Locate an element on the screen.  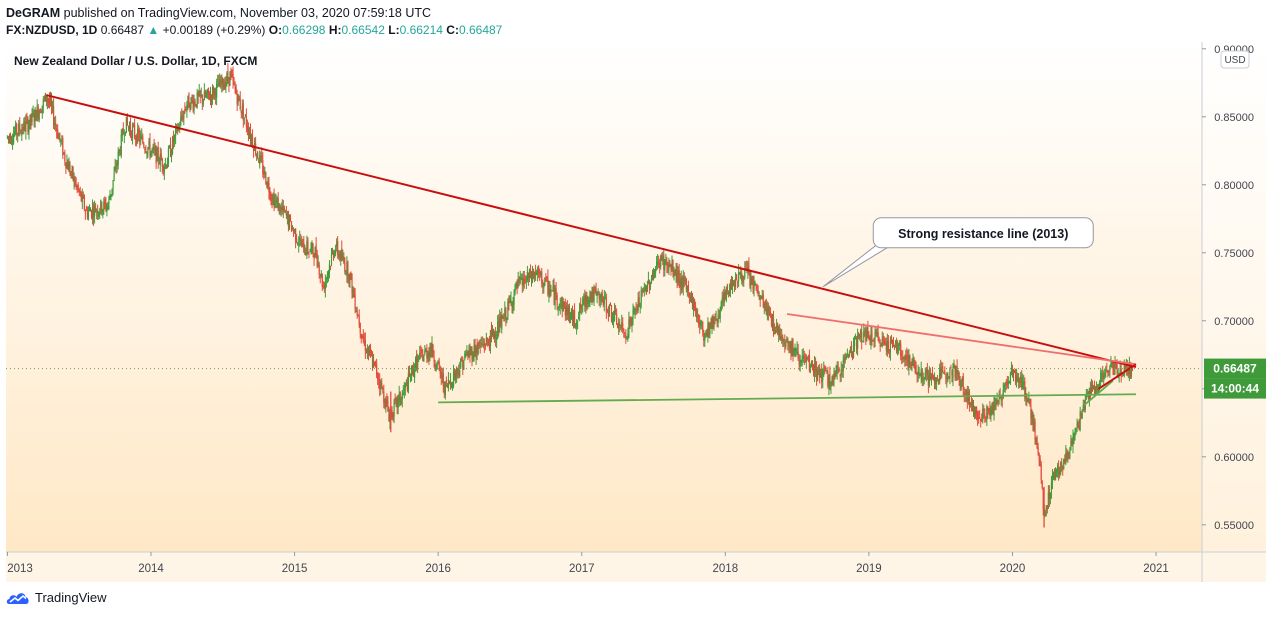
trend-line-support-2016 is located at coordinates (787, 398).